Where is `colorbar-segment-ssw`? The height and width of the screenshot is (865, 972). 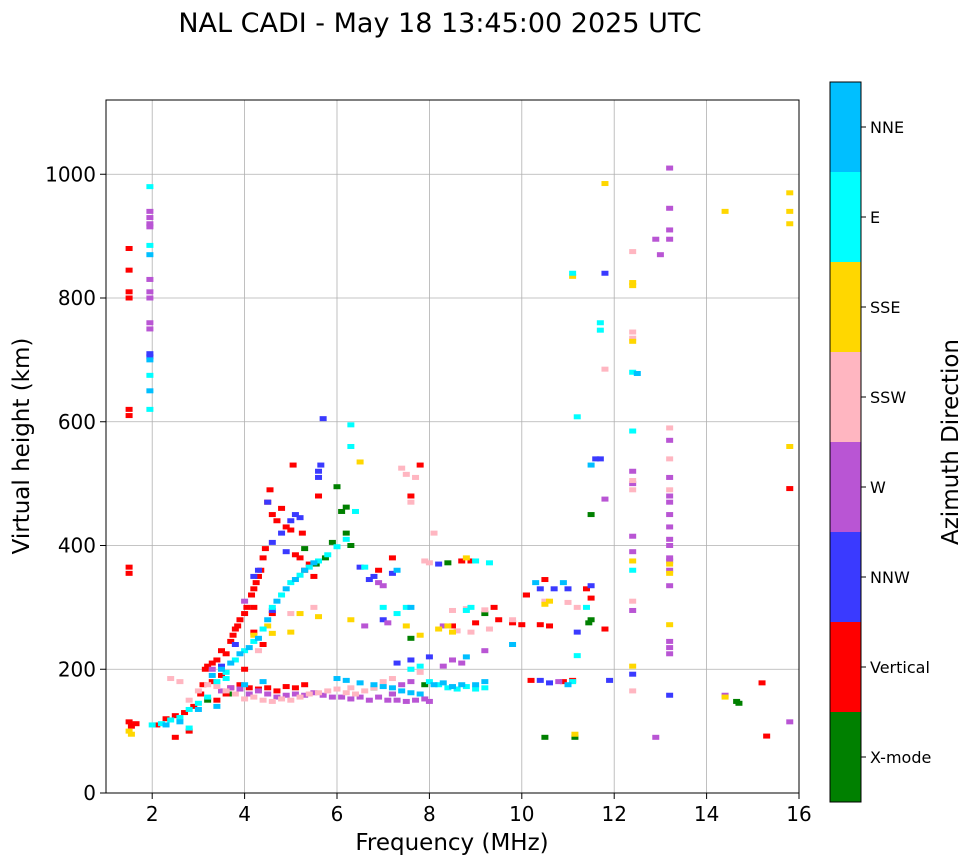 colorbar-segment-ssw is located at coordinates (845, 397).